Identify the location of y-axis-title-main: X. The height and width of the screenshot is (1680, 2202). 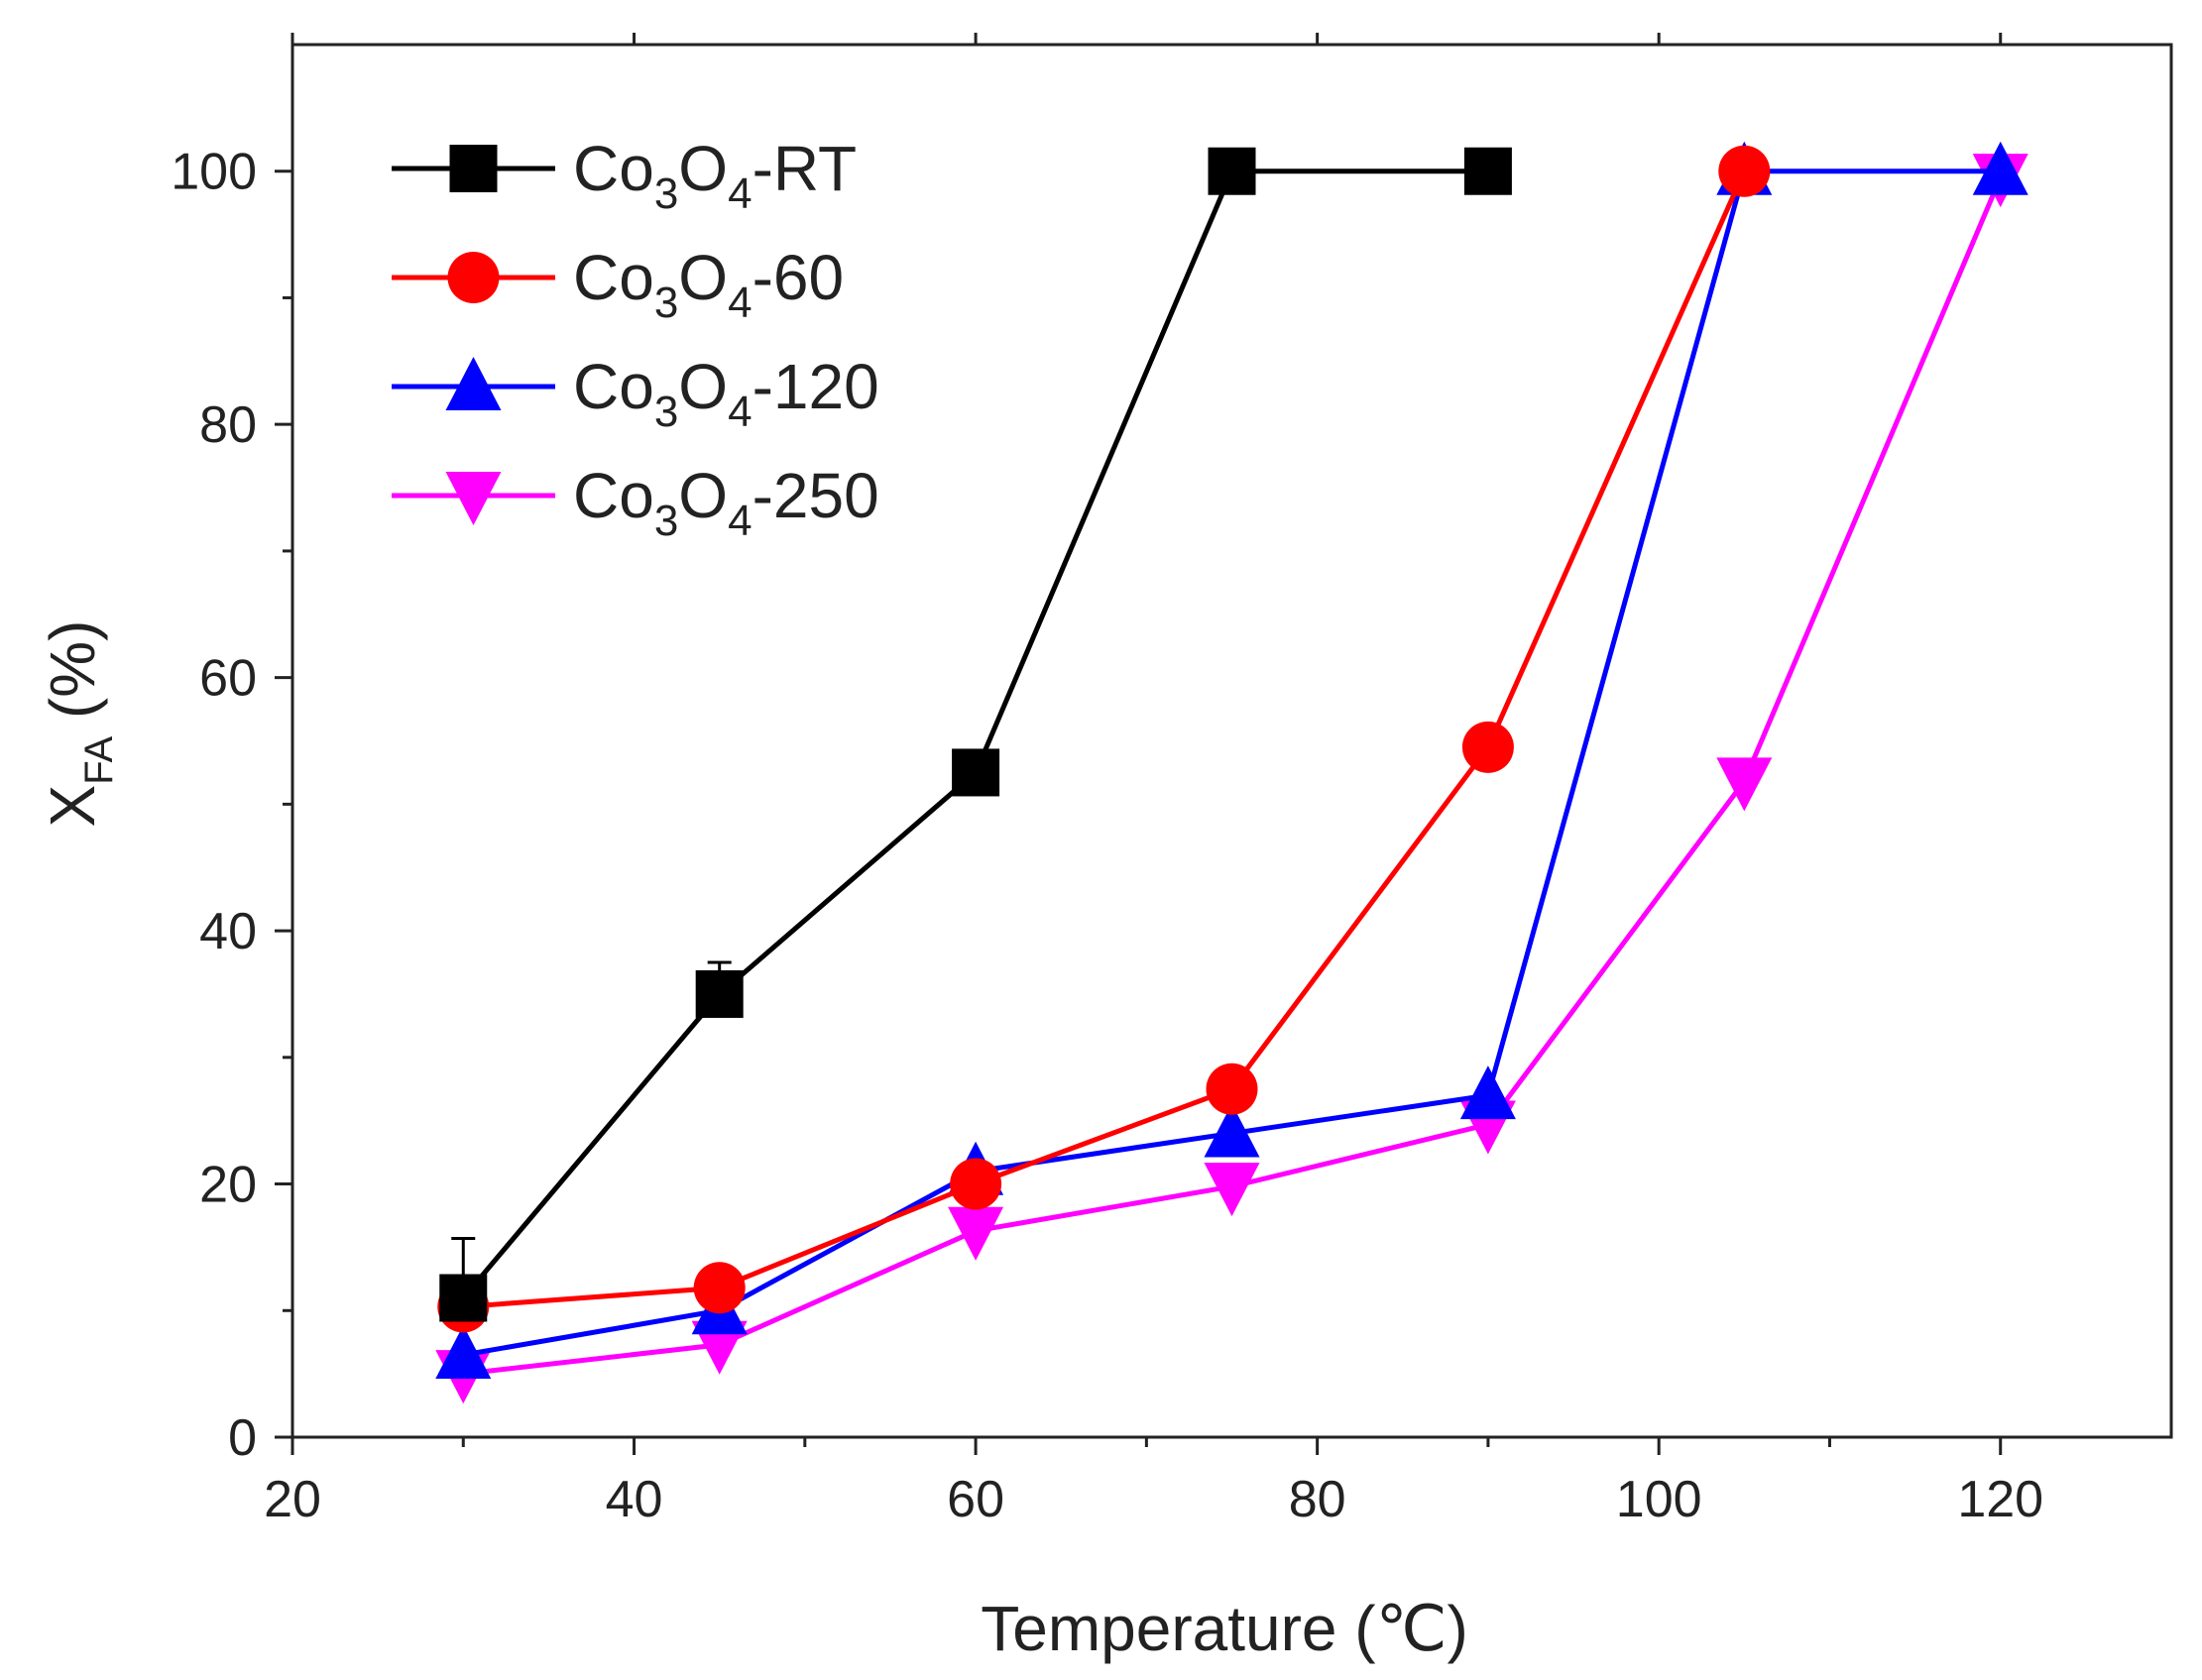
(72, 806).